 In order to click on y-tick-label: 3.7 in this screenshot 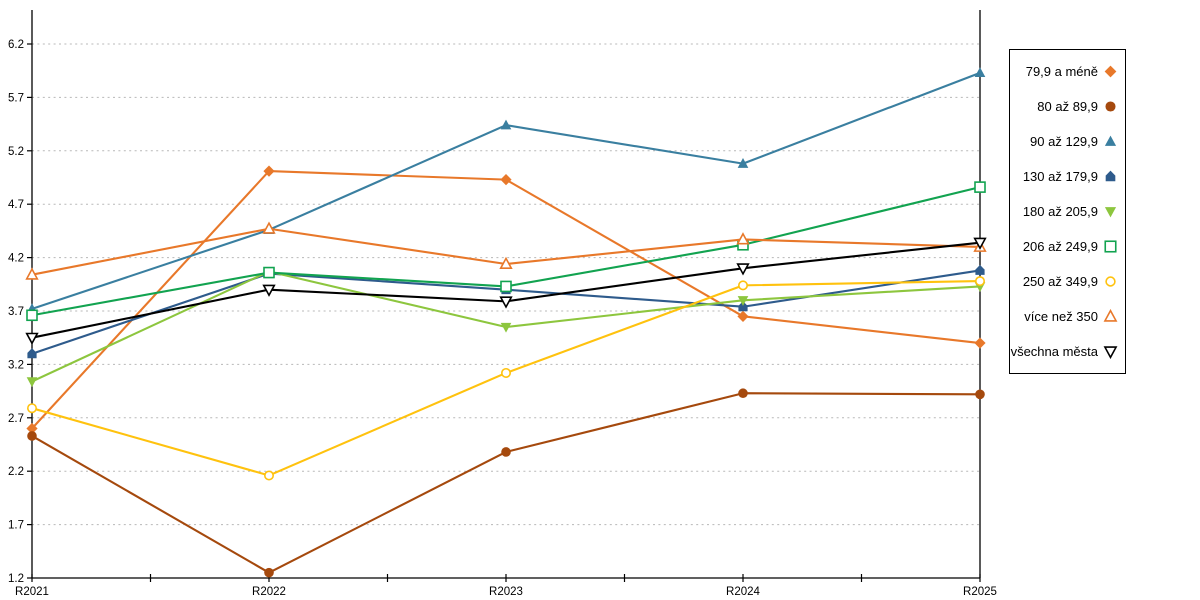, I will do `click(16, 312)`.